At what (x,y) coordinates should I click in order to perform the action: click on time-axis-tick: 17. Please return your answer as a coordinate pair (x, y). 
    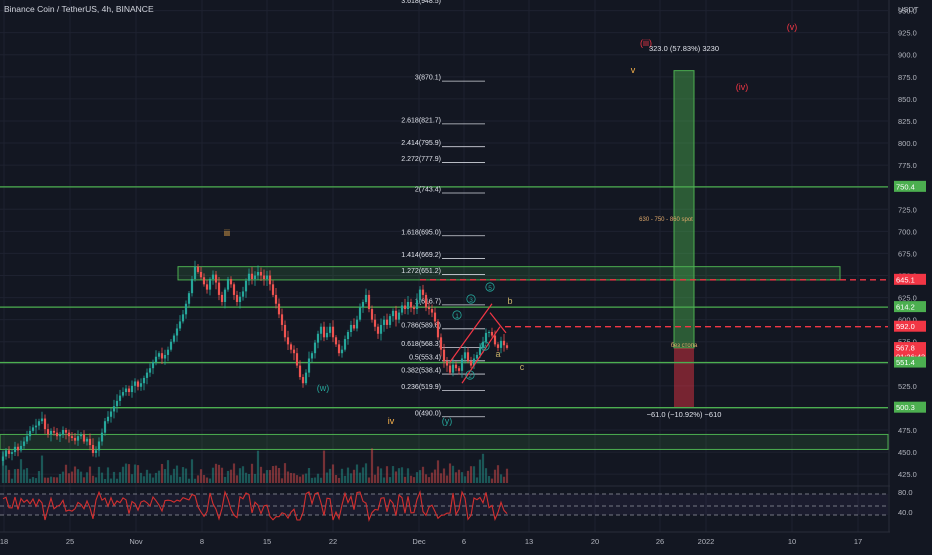
    Looking at the image, I should click on (858, 541).